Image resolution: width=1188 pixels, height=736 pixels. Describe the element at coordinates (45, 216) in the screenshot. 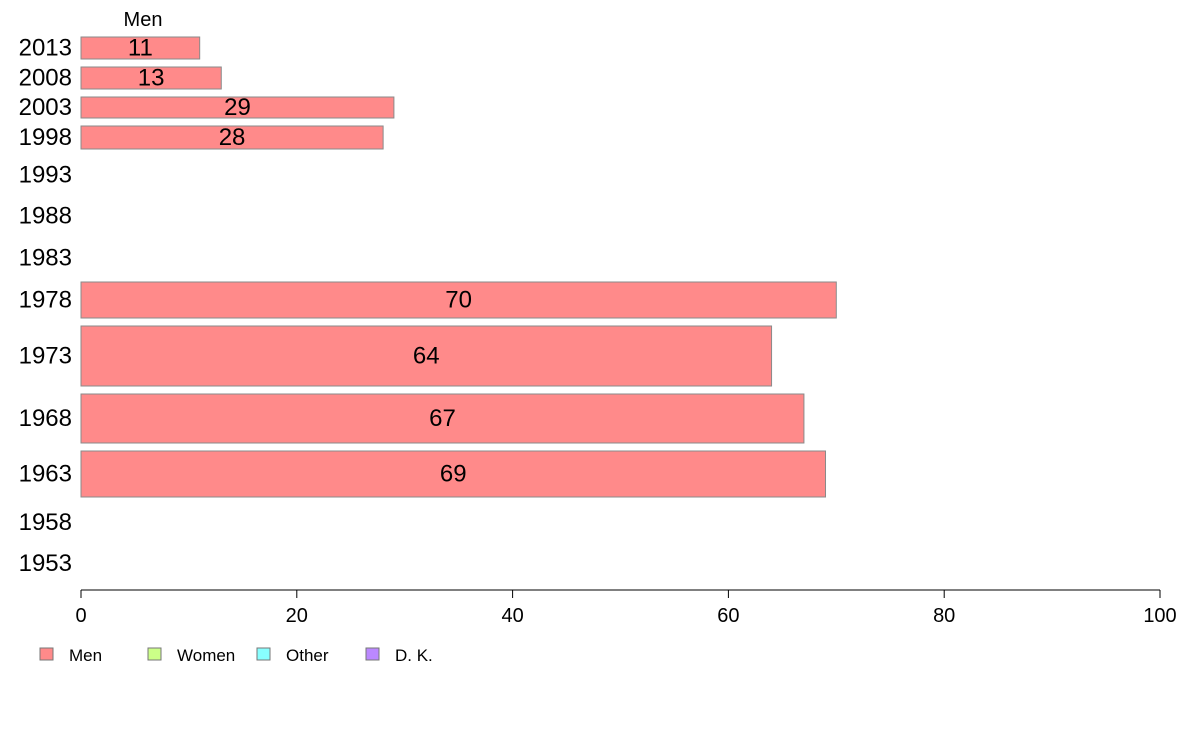

I see `category-label: 1988` at that location.